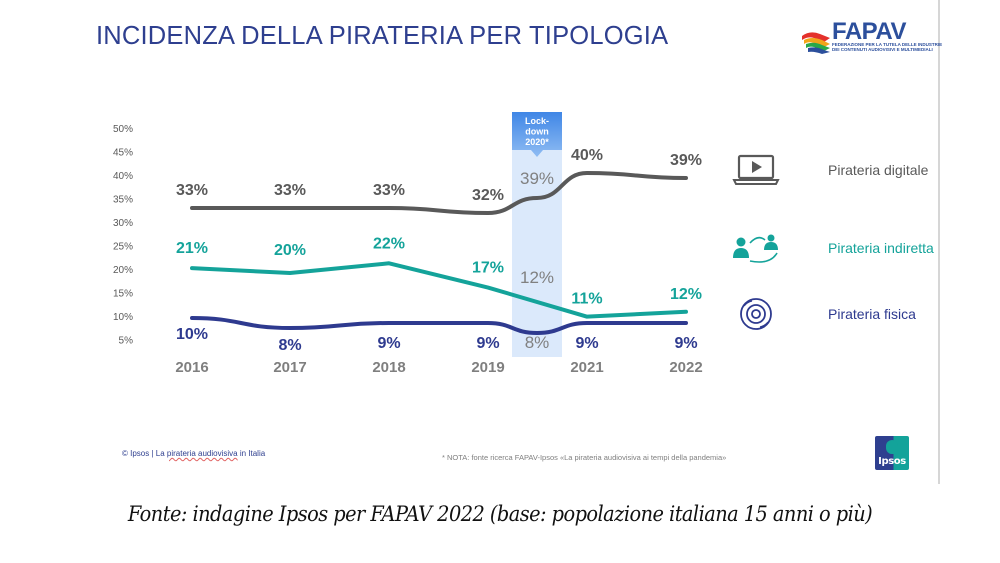 This screenshot has height=563, width=1000. What do you see at coordinates (123, 270) in the screenshot?
I see `y-tick-label: 20%` at bounding box center [123, 270].